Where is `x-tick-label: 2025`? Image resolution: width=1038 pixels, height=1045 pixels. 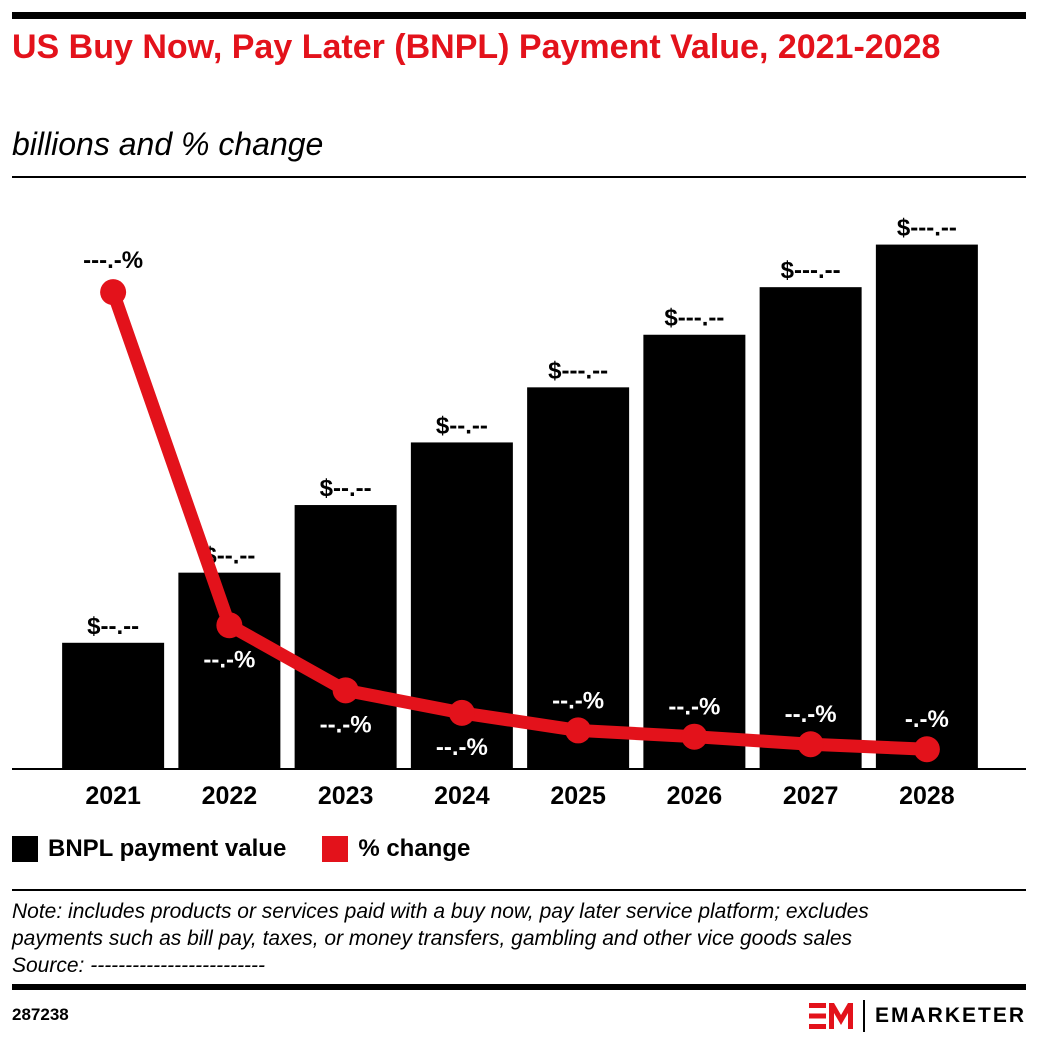 x-tick-label: 2025 is located at coordinates (578, 796).